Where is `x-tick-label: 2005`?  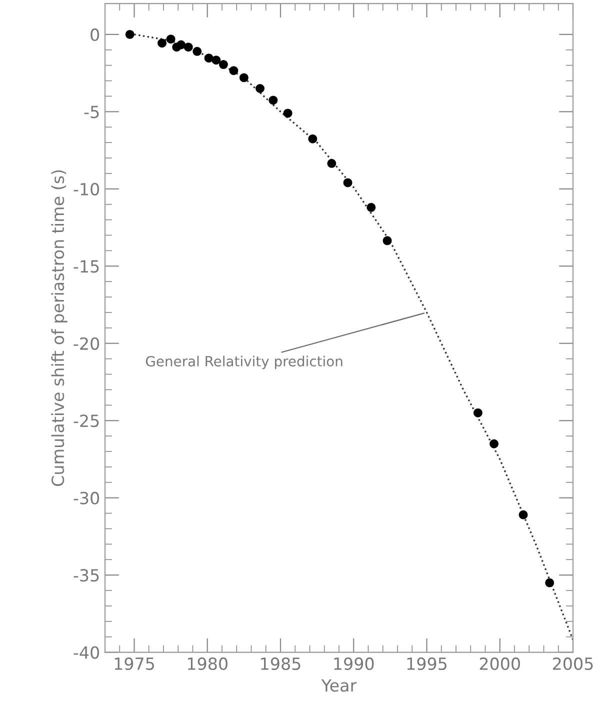
x-tick-label: 2005 is located at coordinates (573, 663).